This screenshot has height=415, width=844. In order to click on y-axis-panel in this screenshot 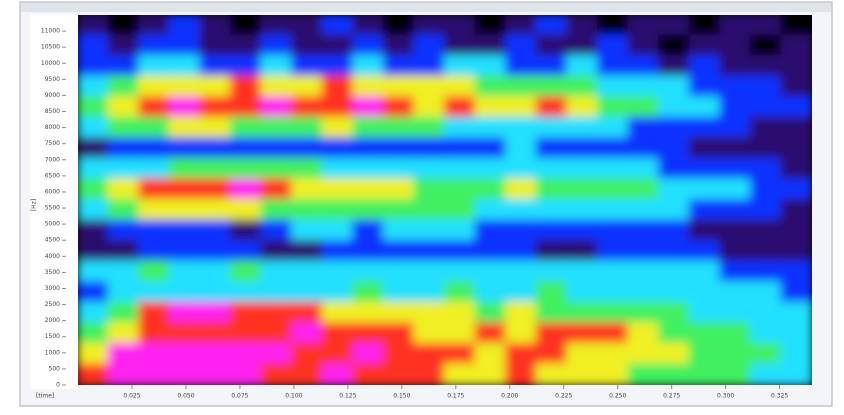, I will do `click(54, 201)`.